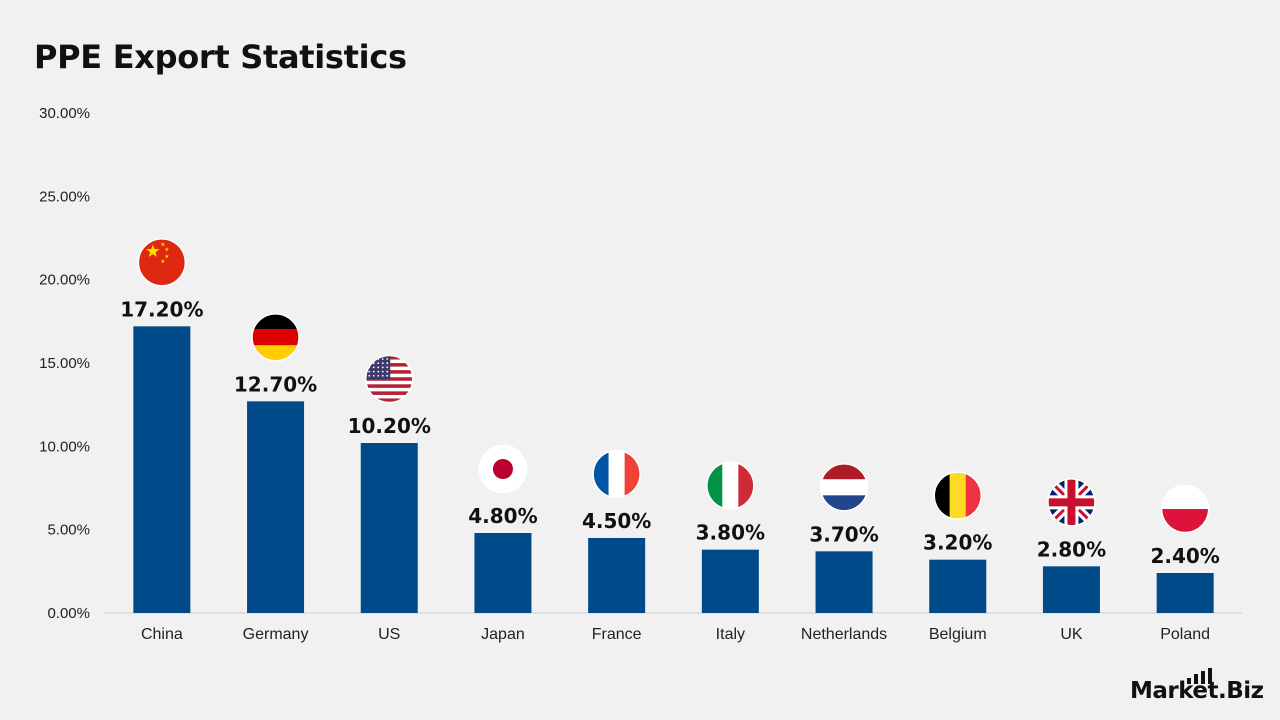 The height and width of the screenshot is (720, 1280). Describe the element at coordinates (276, 634) in the screenshot. I see `x-tick-label: Germany` at that location.